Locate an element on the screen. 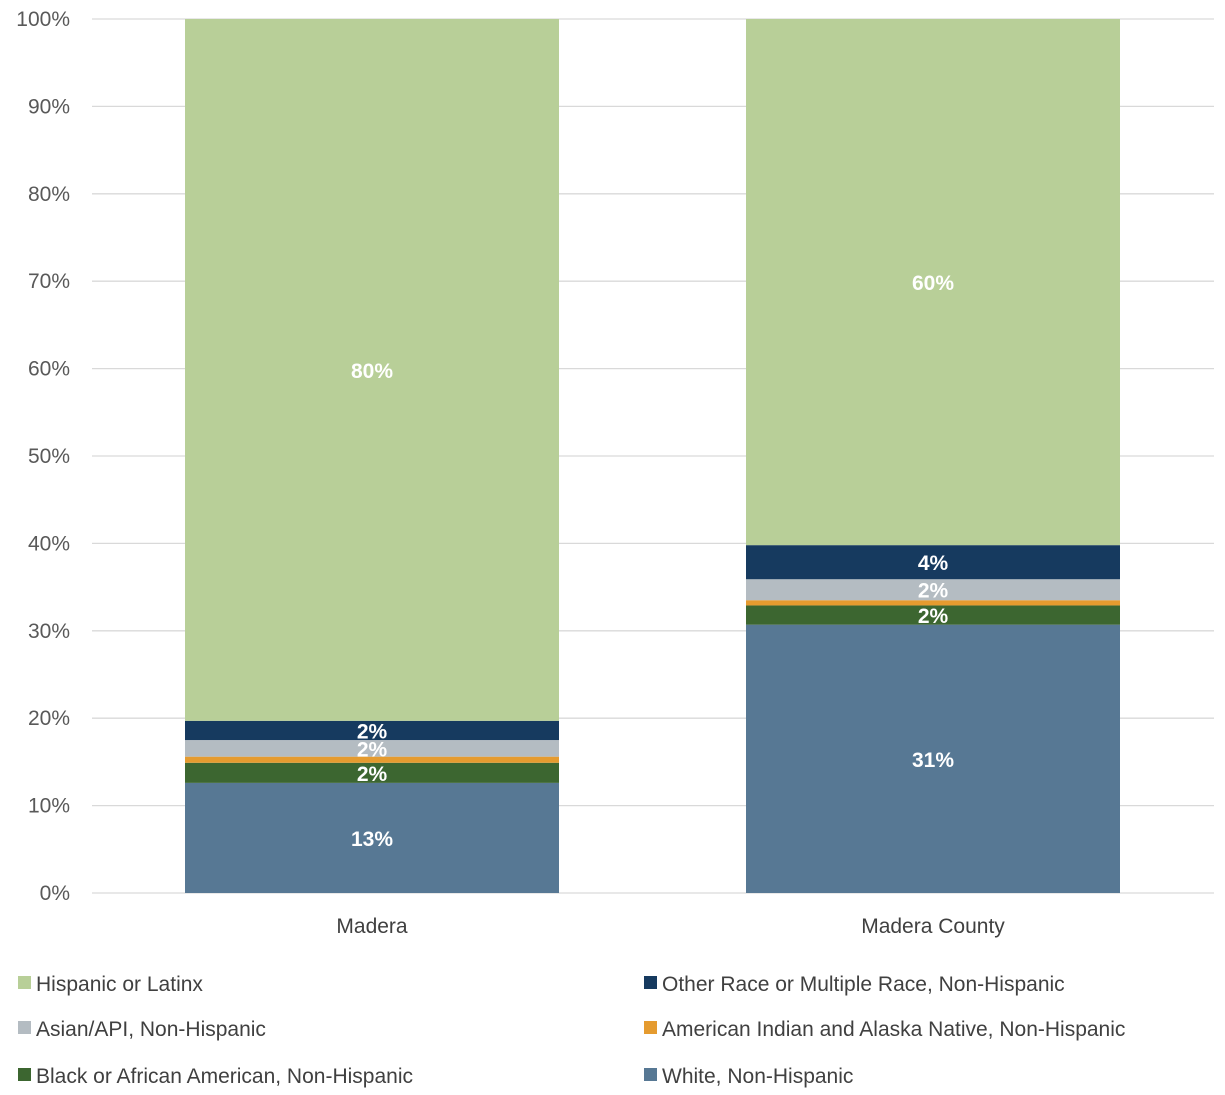 The image size is (1225, 1095). legend-item-asian-api-non-hispanic: Asian/API, Non-Hispanic is located at coordinates (142, 1029).